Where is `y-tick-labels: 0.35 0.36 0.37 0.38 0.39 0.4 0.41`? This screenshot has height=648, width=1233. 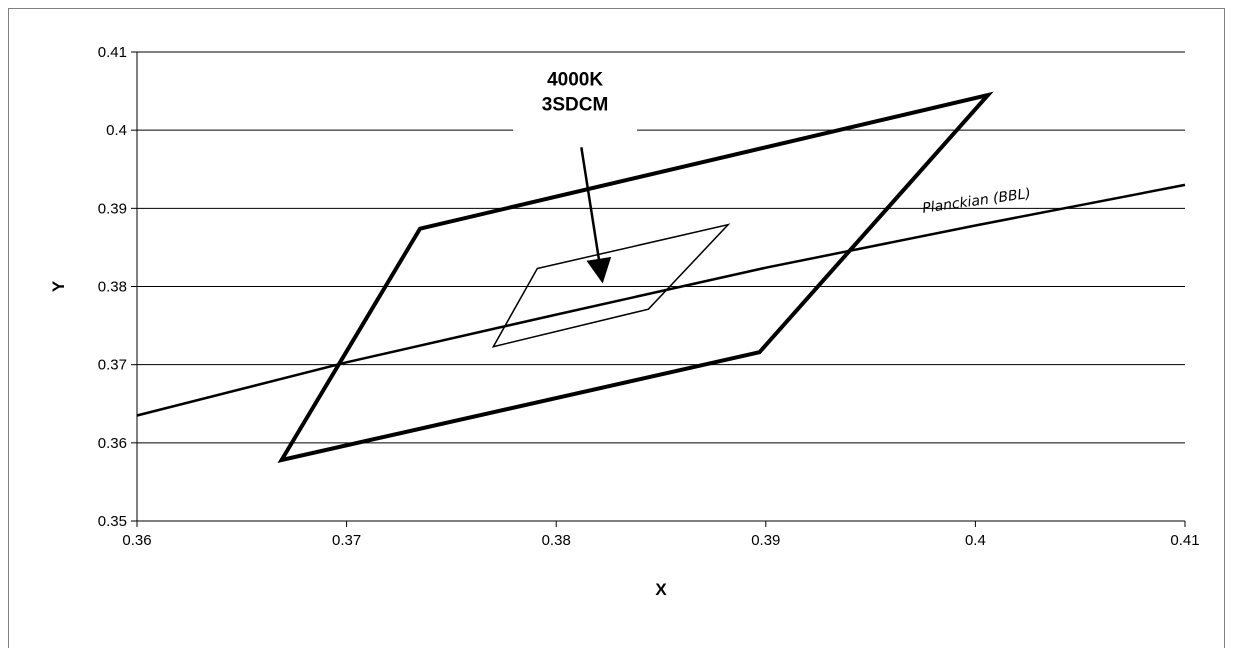 y-tick-labels: 0.35 0.36 0.37 0.38 0.39 0.4 0.41 is located at coordinates (112, 287).